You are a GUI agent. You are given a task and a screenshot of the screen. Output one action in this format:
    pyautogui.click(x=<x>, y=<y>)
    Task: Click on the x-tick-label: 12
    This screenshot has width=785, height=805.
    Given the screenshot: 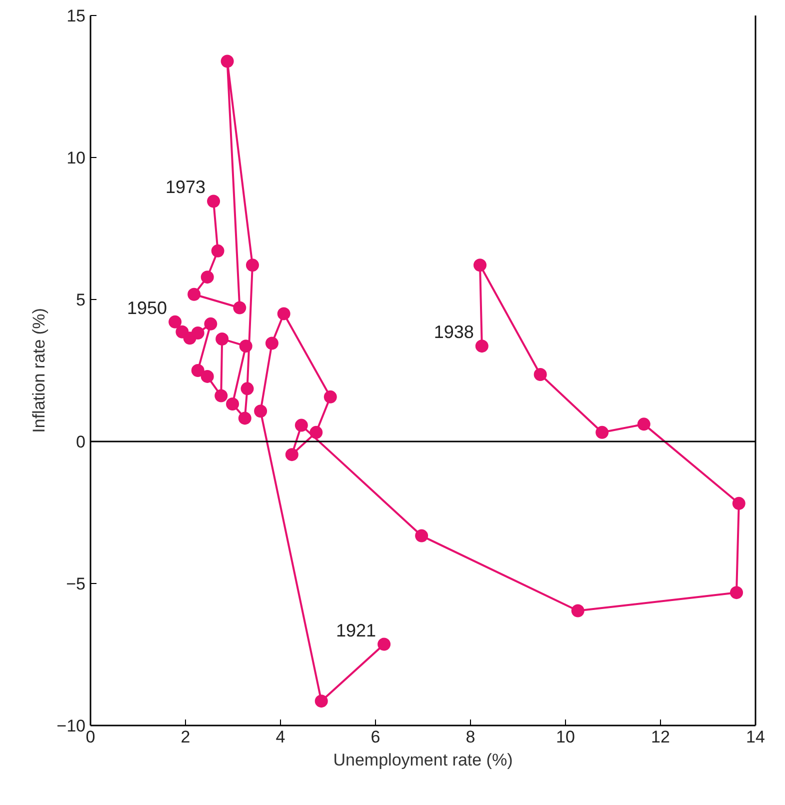 What is the action you would take?
    pyautogui.click(x=660, y=737)
    